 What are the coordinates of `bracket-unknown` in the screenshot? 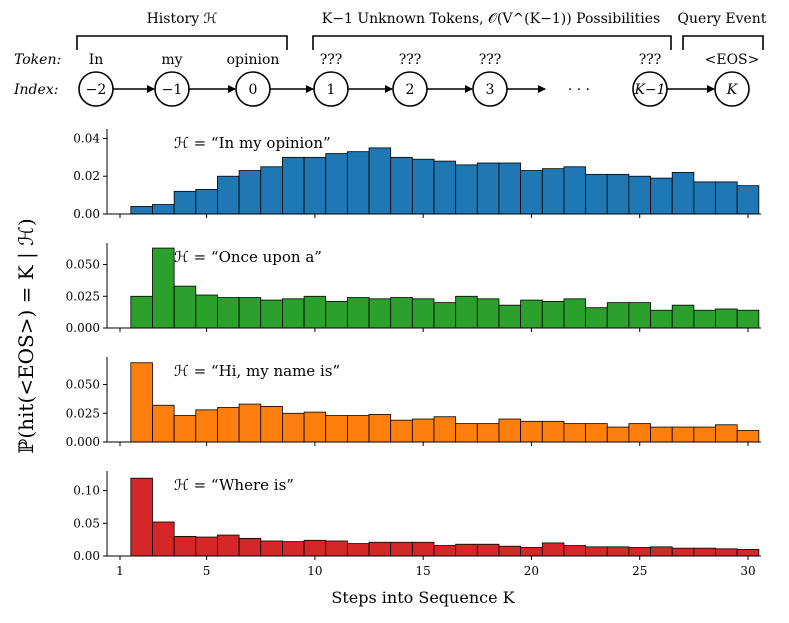 It's located at (492, 42).